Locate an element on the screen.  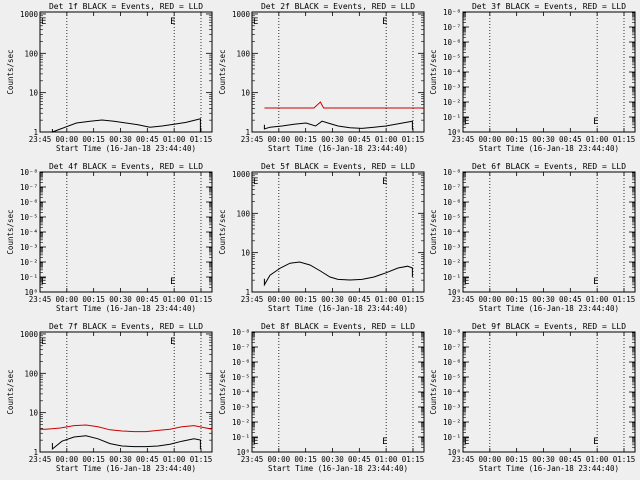
panel-title: Det 1f BLACK = Events, RED = LLD is located at coordinates (126, 6).